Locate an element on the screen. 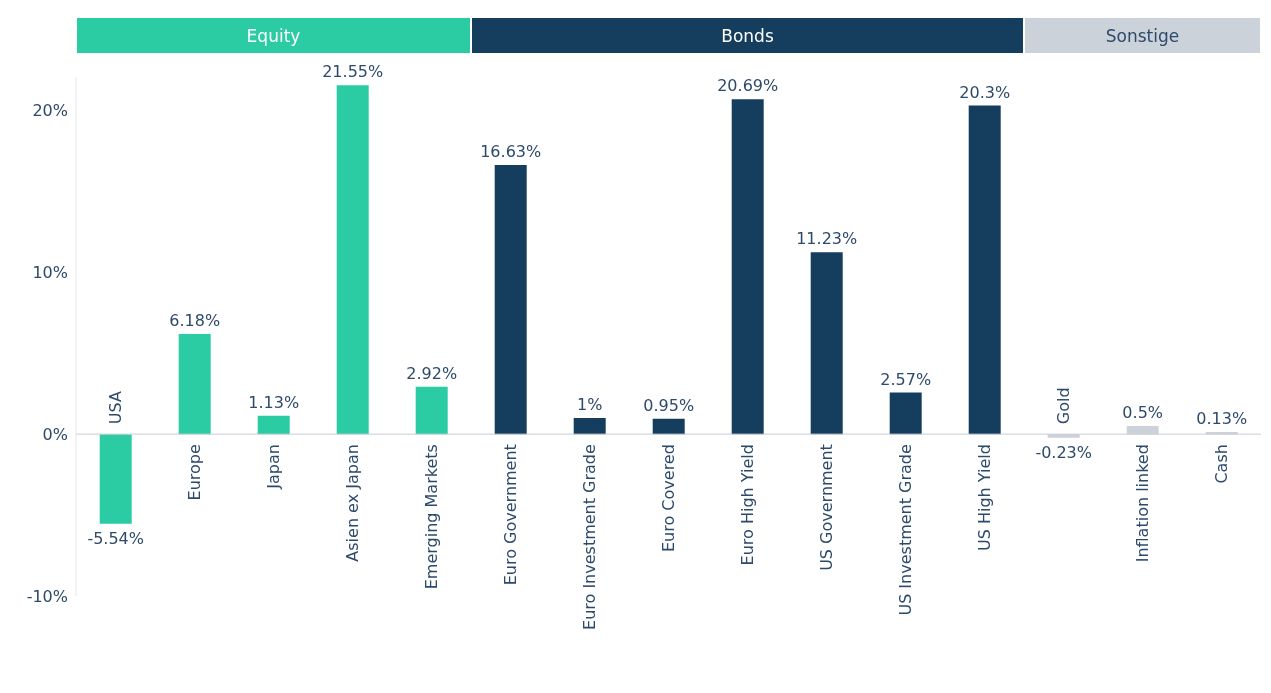 This screenshot has width=1271, height=693. group-header: Sonstige is located at coordinates (1142, 35).